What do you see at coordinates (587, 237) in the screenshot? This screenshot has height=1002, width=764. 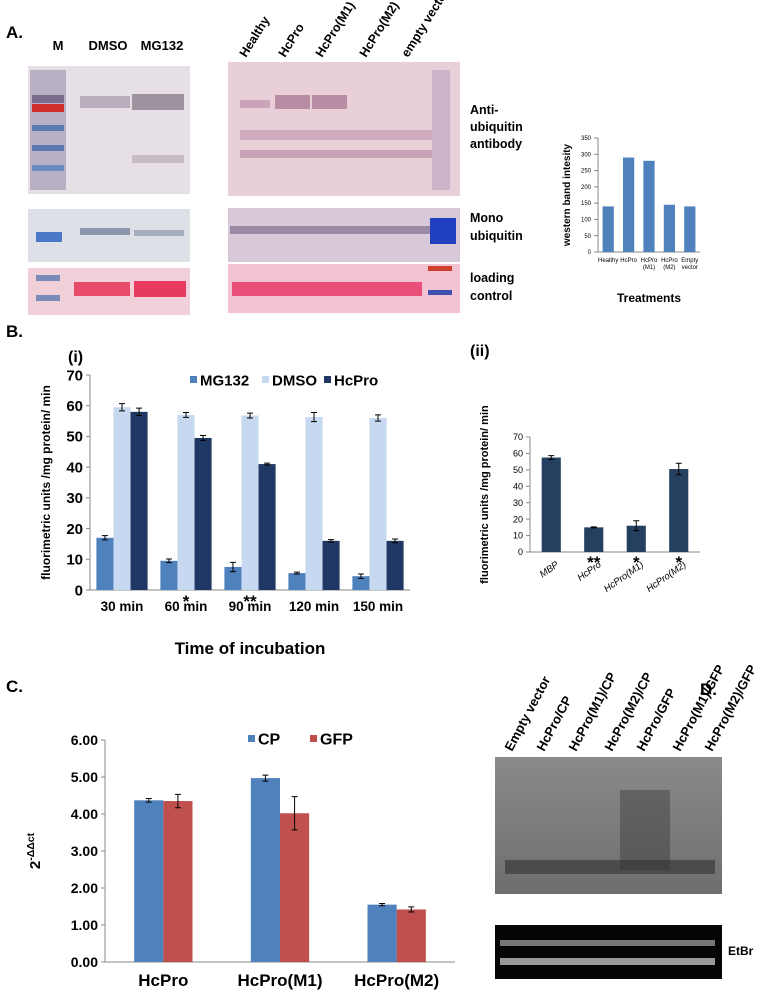 I see `y-tick-label: 50` at bounding box center [587, 237].